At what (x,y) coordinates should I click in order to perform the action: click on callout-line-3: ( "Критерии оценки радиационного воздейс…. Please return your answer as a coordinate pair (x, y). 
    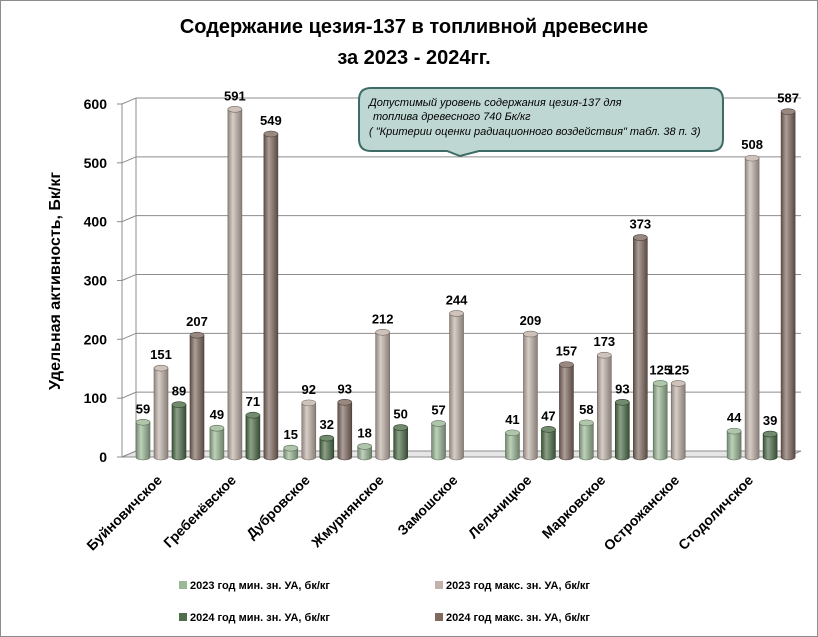
    Looking at the image, I should click on (535, 132).